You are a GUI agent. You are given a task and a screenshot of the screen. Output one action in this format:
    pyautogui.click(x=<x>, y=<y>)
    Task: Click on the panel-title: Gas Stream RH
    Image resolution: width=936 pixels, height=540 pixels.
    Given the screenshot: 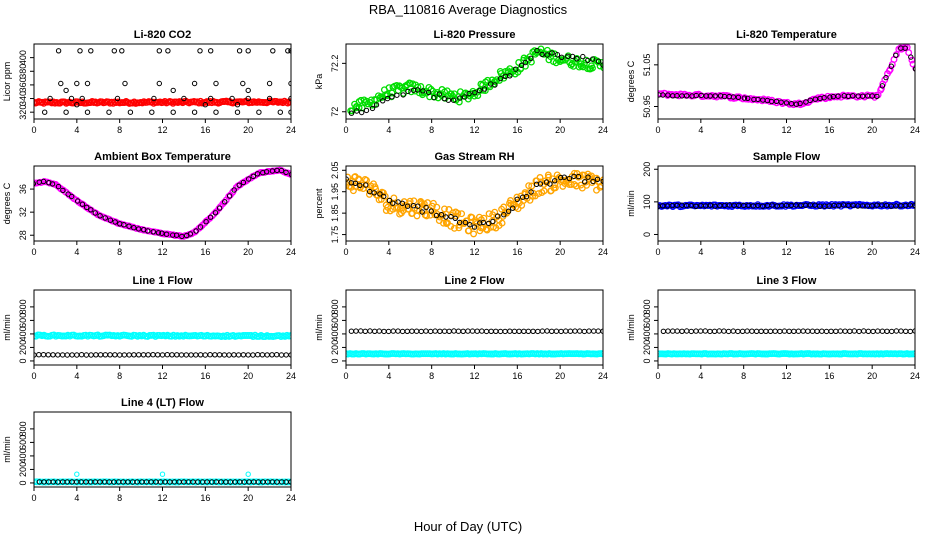 What is the action you would take?
    pyautogui.click(x=474, y=157)
    